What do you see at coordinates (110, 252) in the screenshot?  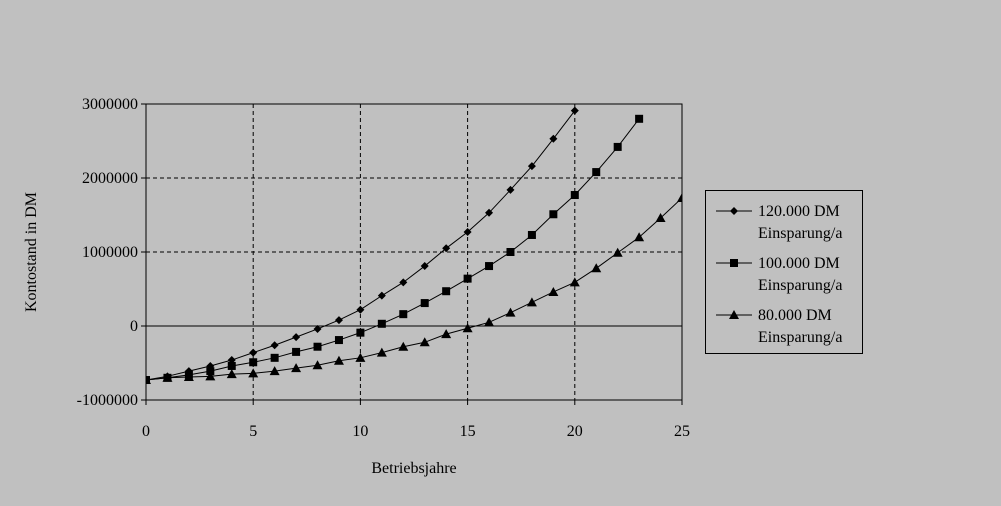 I see `y-tick-label: 1000000` at bounding box center [110, 252].